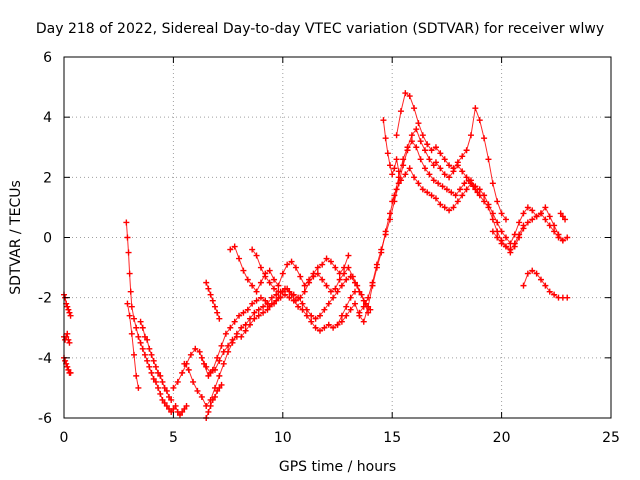 This screenshot has width=640, height=480. Describe the element at coordinates (67, 305) in the screenshot. I see `series-track-a` at that location.